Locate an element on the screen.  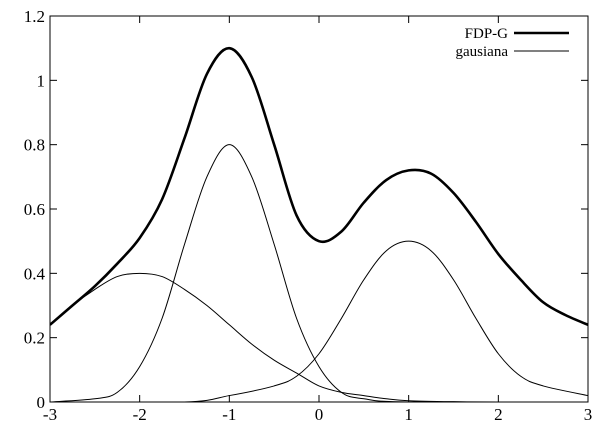
x-tick-label: -2 is located at coordinates (140, 414).